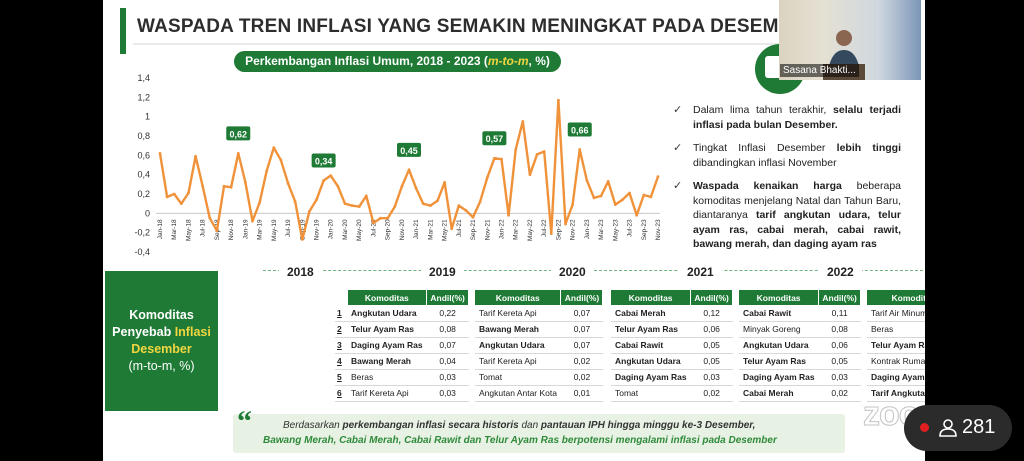 Image resolution: width=1024 pixels, height=461 pixels. I want to click on y-tick-label: 0, so click(147, 213).